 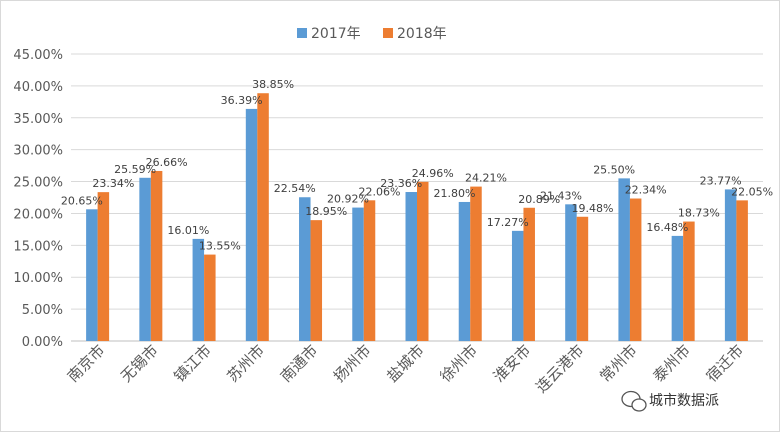 I want to click on y-tick-label: 25.00%, so click(x=38, y=183).